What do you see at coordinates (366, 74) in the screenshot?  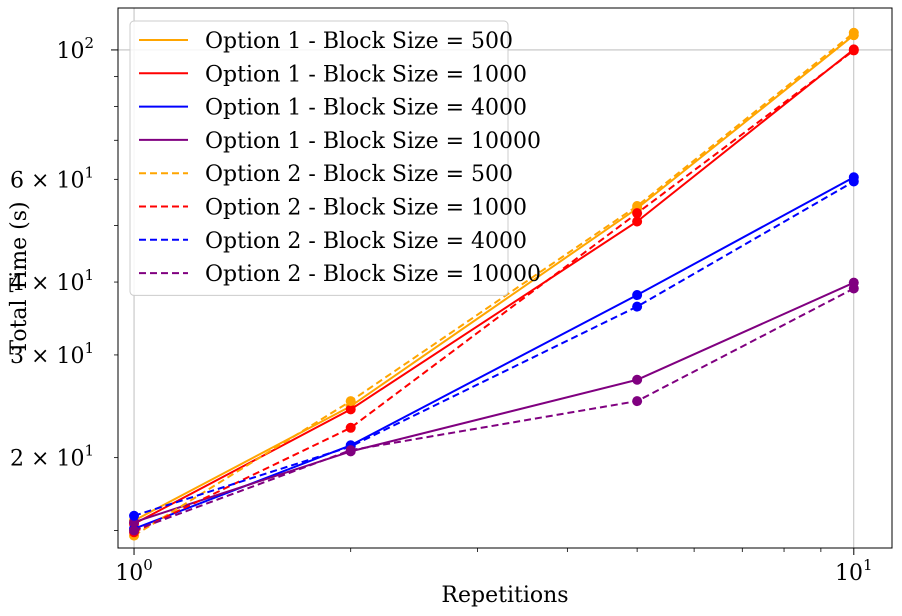 I see `legend-label: Option 1 - Block Size = 1000` at bounding box center [366, 74].